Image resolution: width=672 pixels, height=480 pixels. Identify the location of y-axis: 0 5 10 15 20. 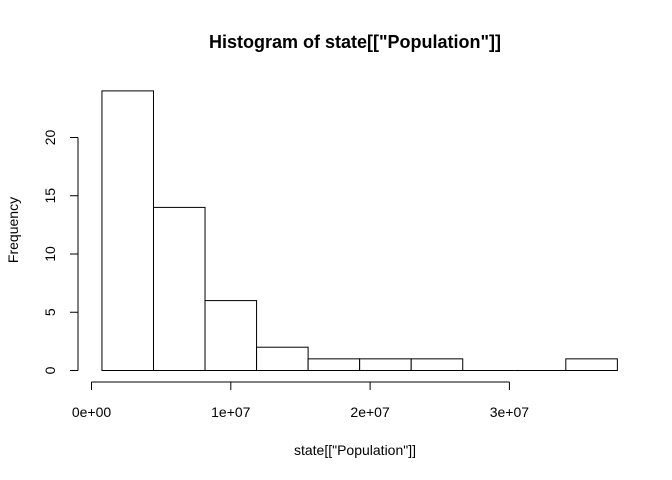
(60, 252).